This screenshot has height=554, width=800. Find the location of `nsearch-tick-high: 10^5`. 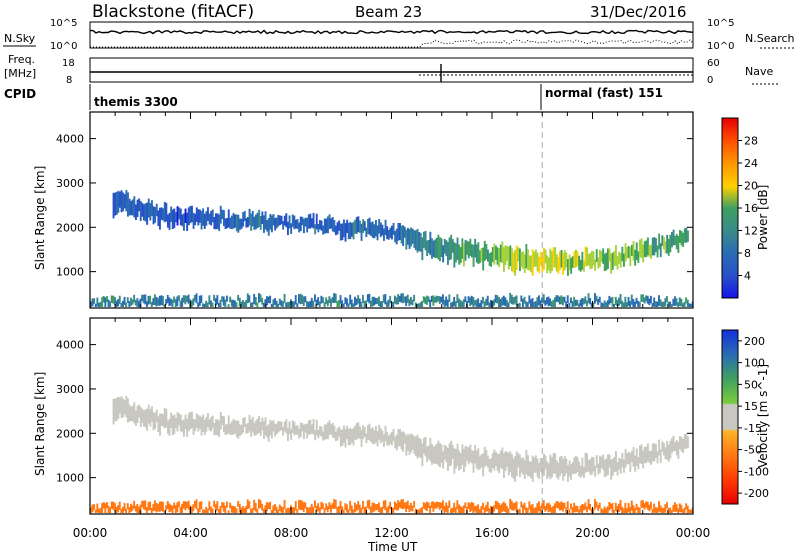

nsearch-tick-high: 10^5 is located at coordinates (720, 23).